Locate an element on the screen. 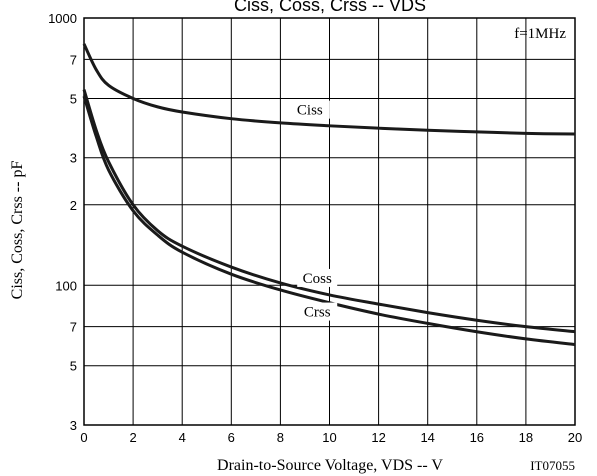 Image resolution: width=597 pixels, height=476 pixels. x-tick-label: 2 is located at coordinates (132, 437).